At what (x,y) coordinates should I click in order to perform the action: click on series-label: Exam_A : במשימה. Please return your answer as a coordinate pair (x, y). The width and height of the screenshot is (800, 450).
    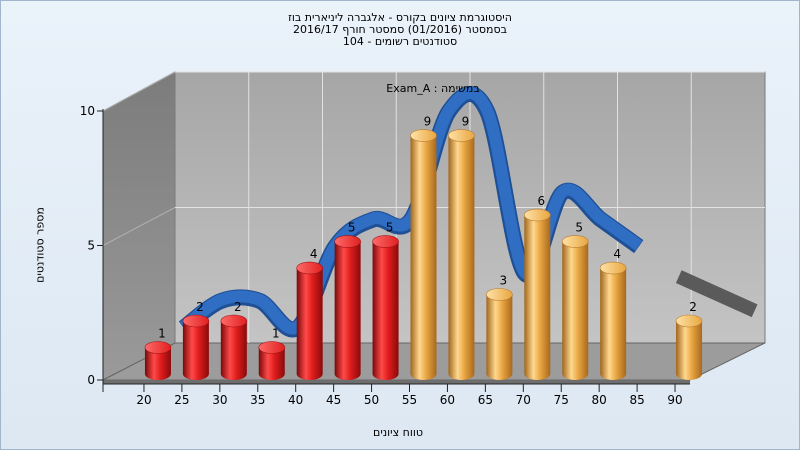
    Looking at the image, I should click on (433, 88).